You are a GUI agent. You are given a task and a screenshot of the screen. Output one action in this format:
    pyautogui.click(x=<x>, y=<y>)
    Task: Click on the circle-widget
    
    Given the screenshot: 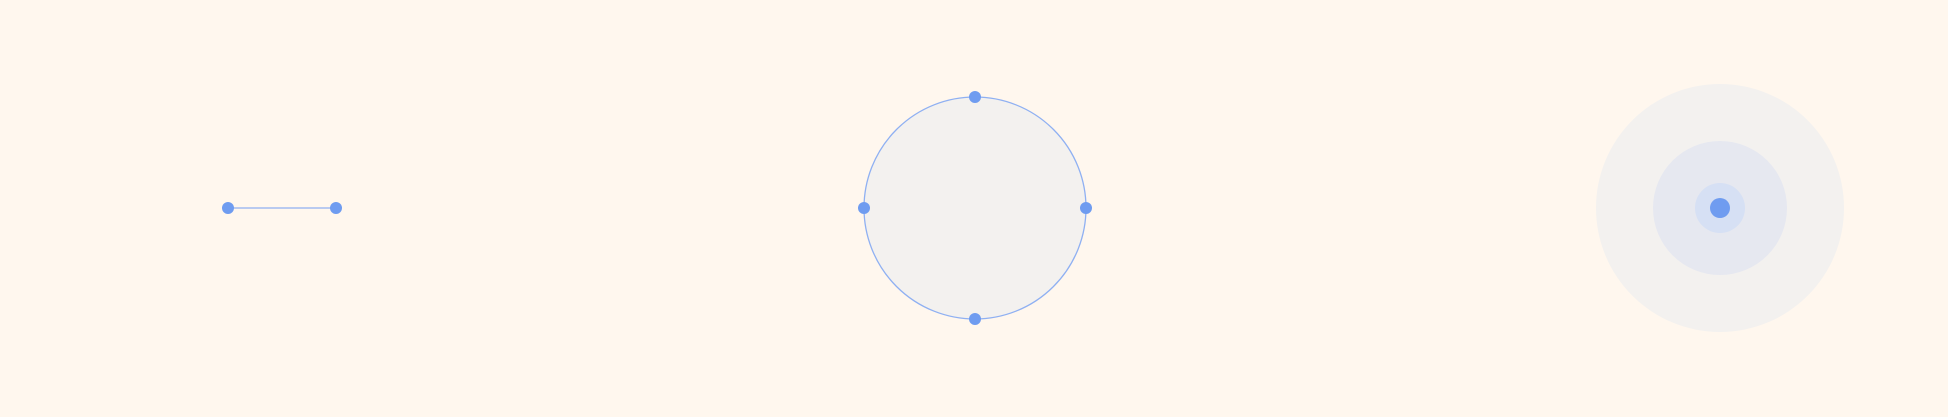 What is the action you would take?
    pyautogui.click(x=975, y=208)
    